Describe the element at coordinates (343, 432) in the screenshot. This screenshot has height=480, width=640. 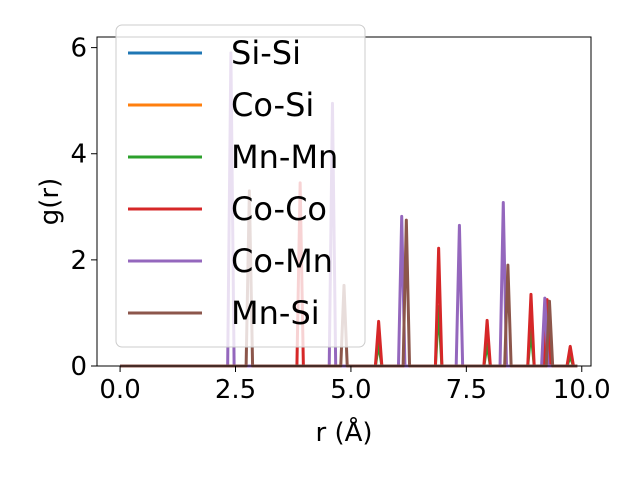
I see `x-axis-label: r (Å)` at that location.